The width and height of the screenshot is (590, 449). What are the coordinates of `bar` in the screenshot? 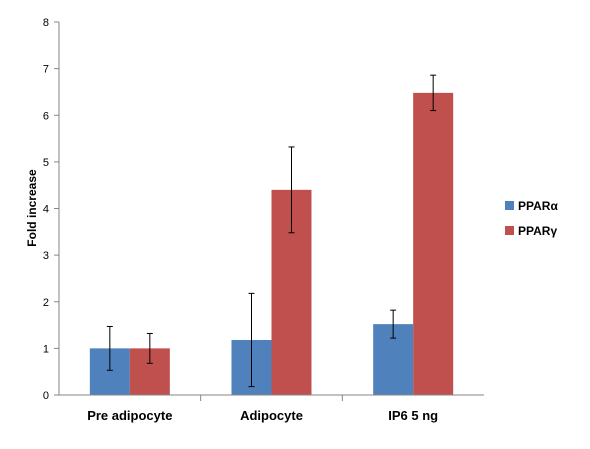 It's located at (433, 244).